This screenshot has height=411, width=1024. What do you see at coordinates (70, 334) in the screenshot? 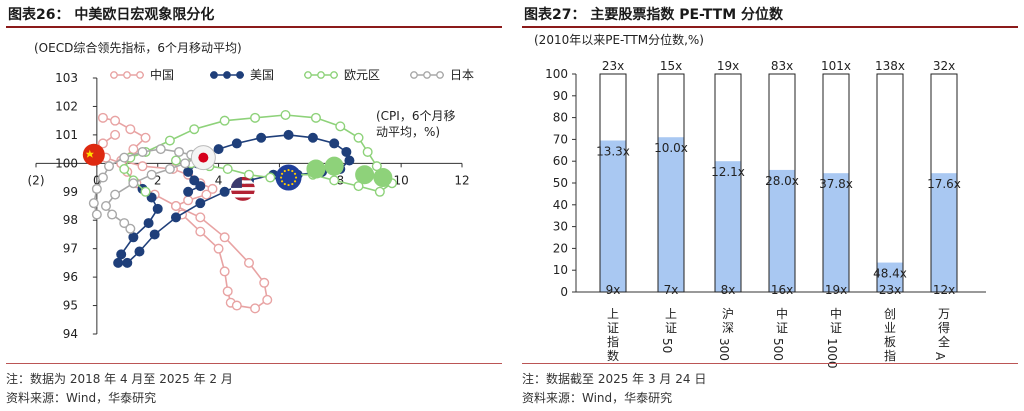
I see `y-tick-label: 94` at bounding box center [70, 334].